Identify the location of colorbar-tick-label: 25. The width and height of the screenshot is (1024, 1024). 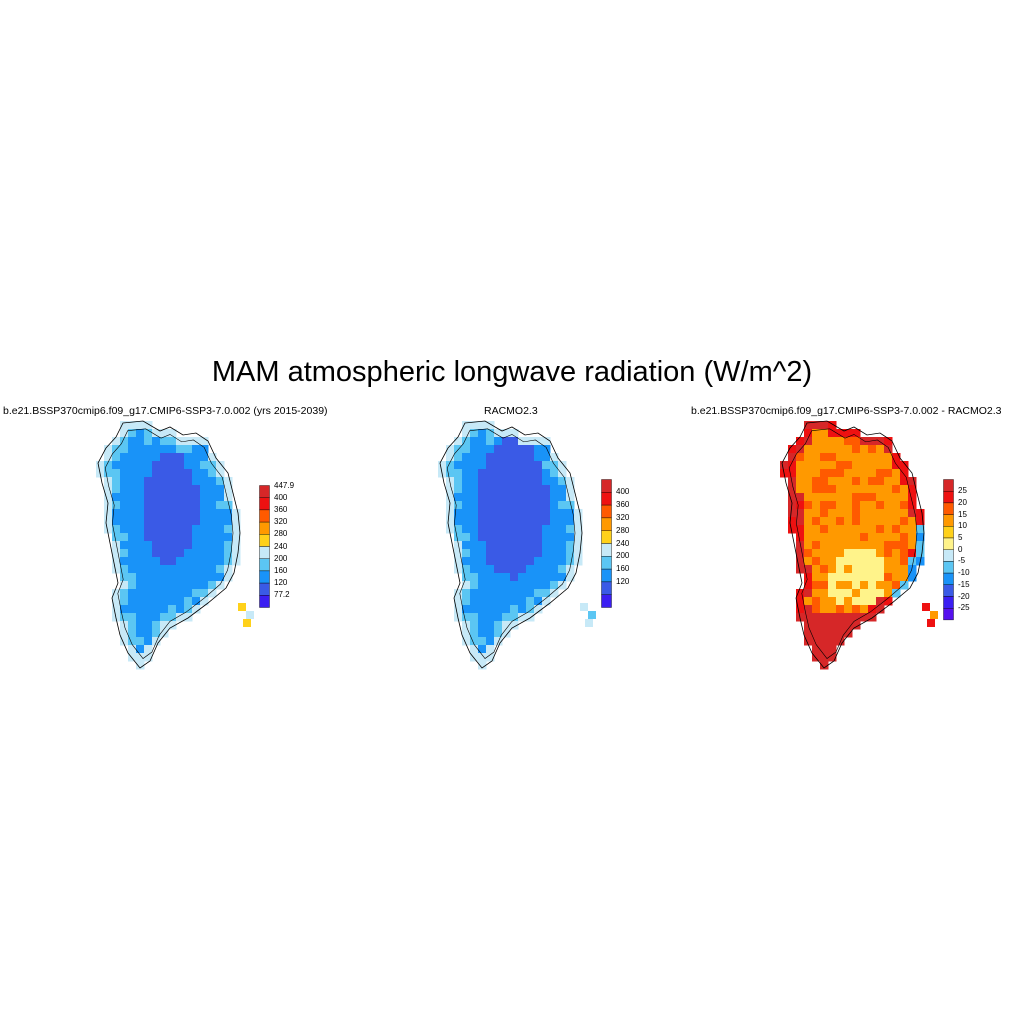
(962, 491).